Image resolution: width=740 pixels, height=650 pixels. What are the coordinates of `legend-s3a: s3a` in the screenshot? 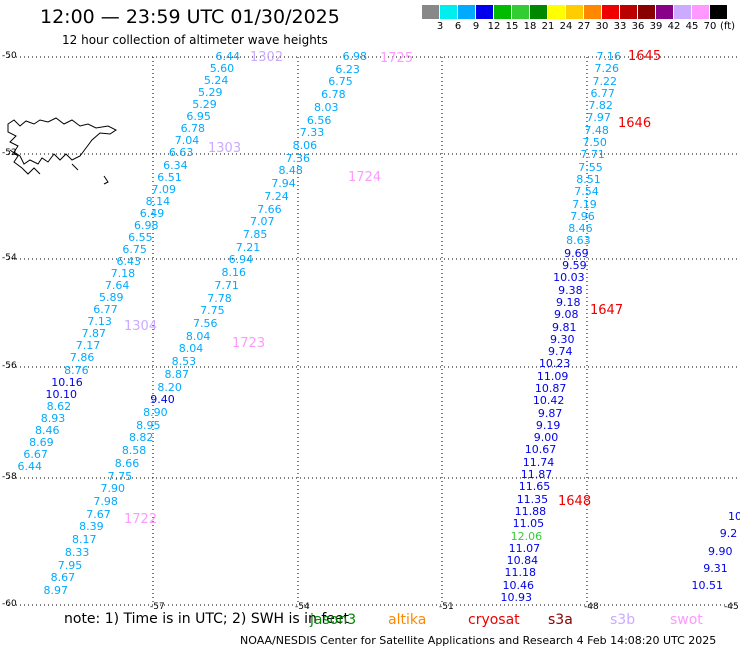 It's located at (560, 620).